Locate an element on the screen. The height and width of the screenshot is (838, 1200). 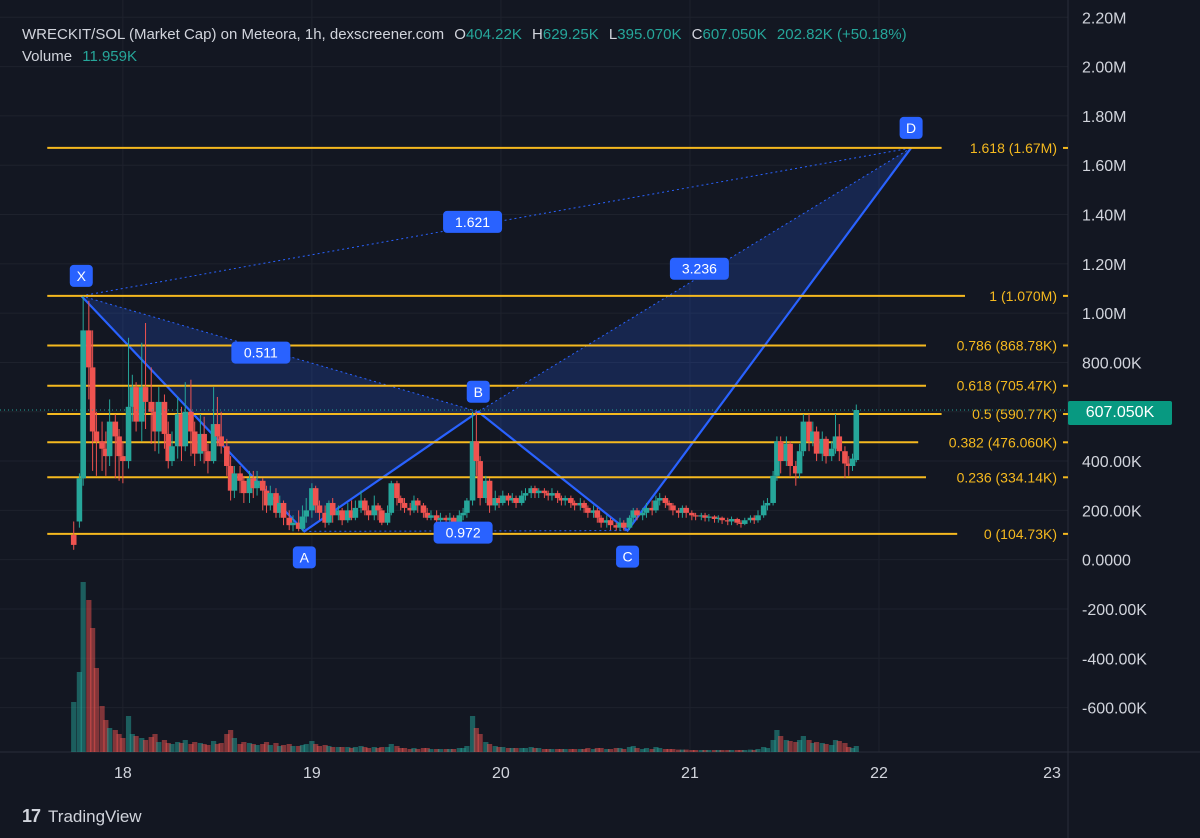
fib-label: 0.618 (705.47K) is located at coordinates (1007, 386).